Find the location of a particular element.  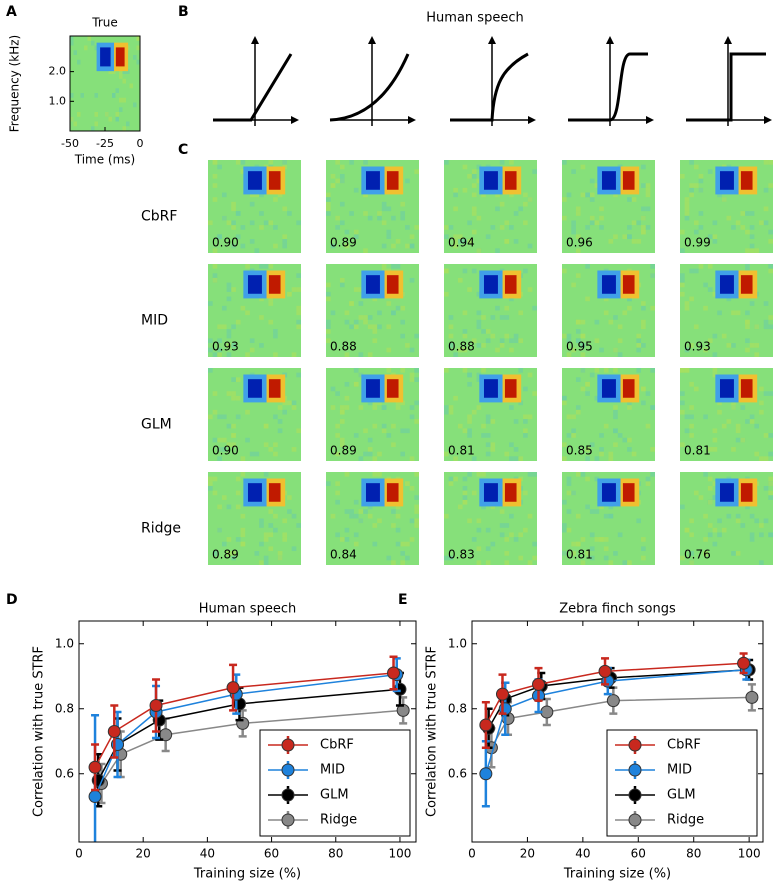

legend-label: Ridge is located at coordinates (685, 820).